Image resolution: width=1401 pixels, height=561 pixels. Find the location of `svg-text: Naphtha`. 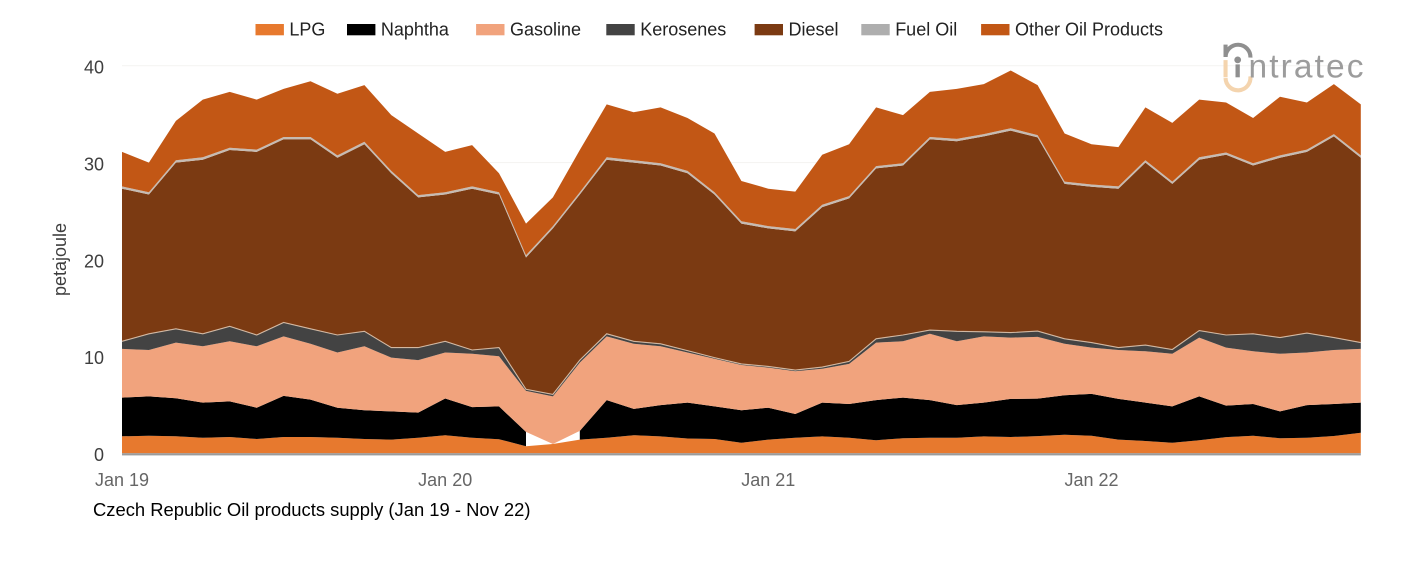

svg-text: Naphtha is located at coordinates (415, 30).